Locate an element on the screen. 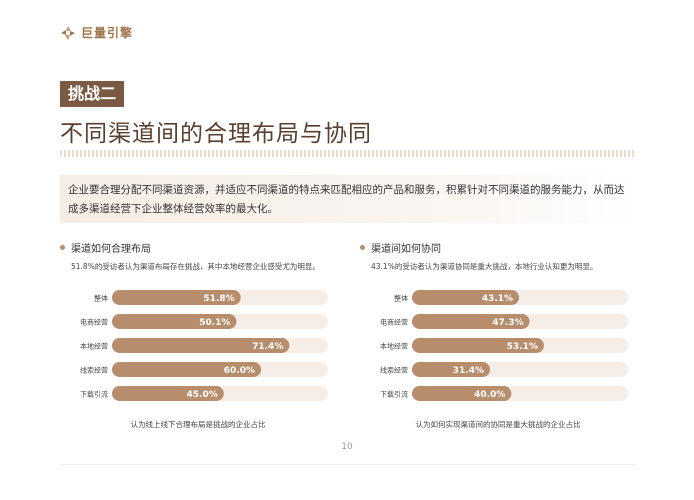 This screenshot has width=694, height=500. data-label: 71.4% is located at coordinates (267, 347).